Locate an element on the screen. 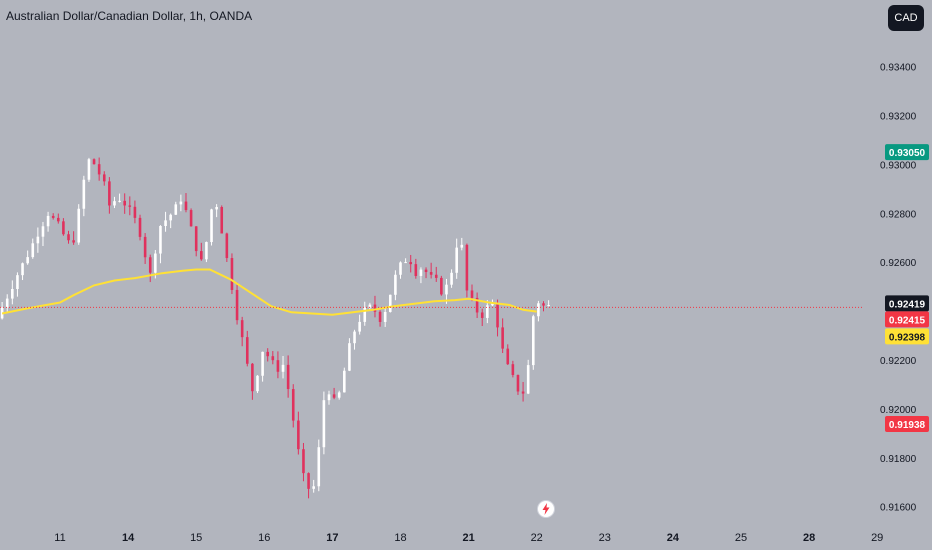  y-tick-label: 0.92600 is located at coordinates (898, 263).